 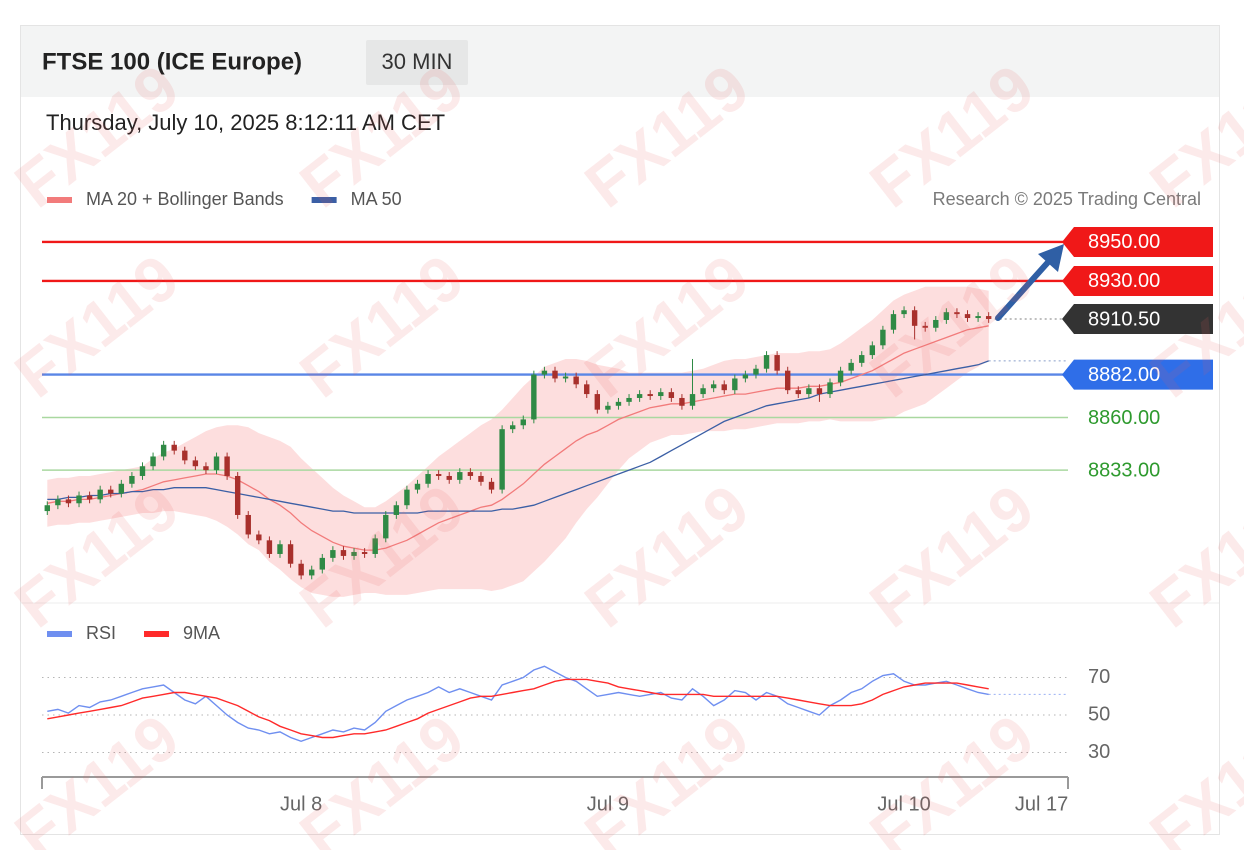 What do you see at coordinates (1024, 289) in the screenshot?
I see `forecast-arrow` at bounding box center [1024, 289].